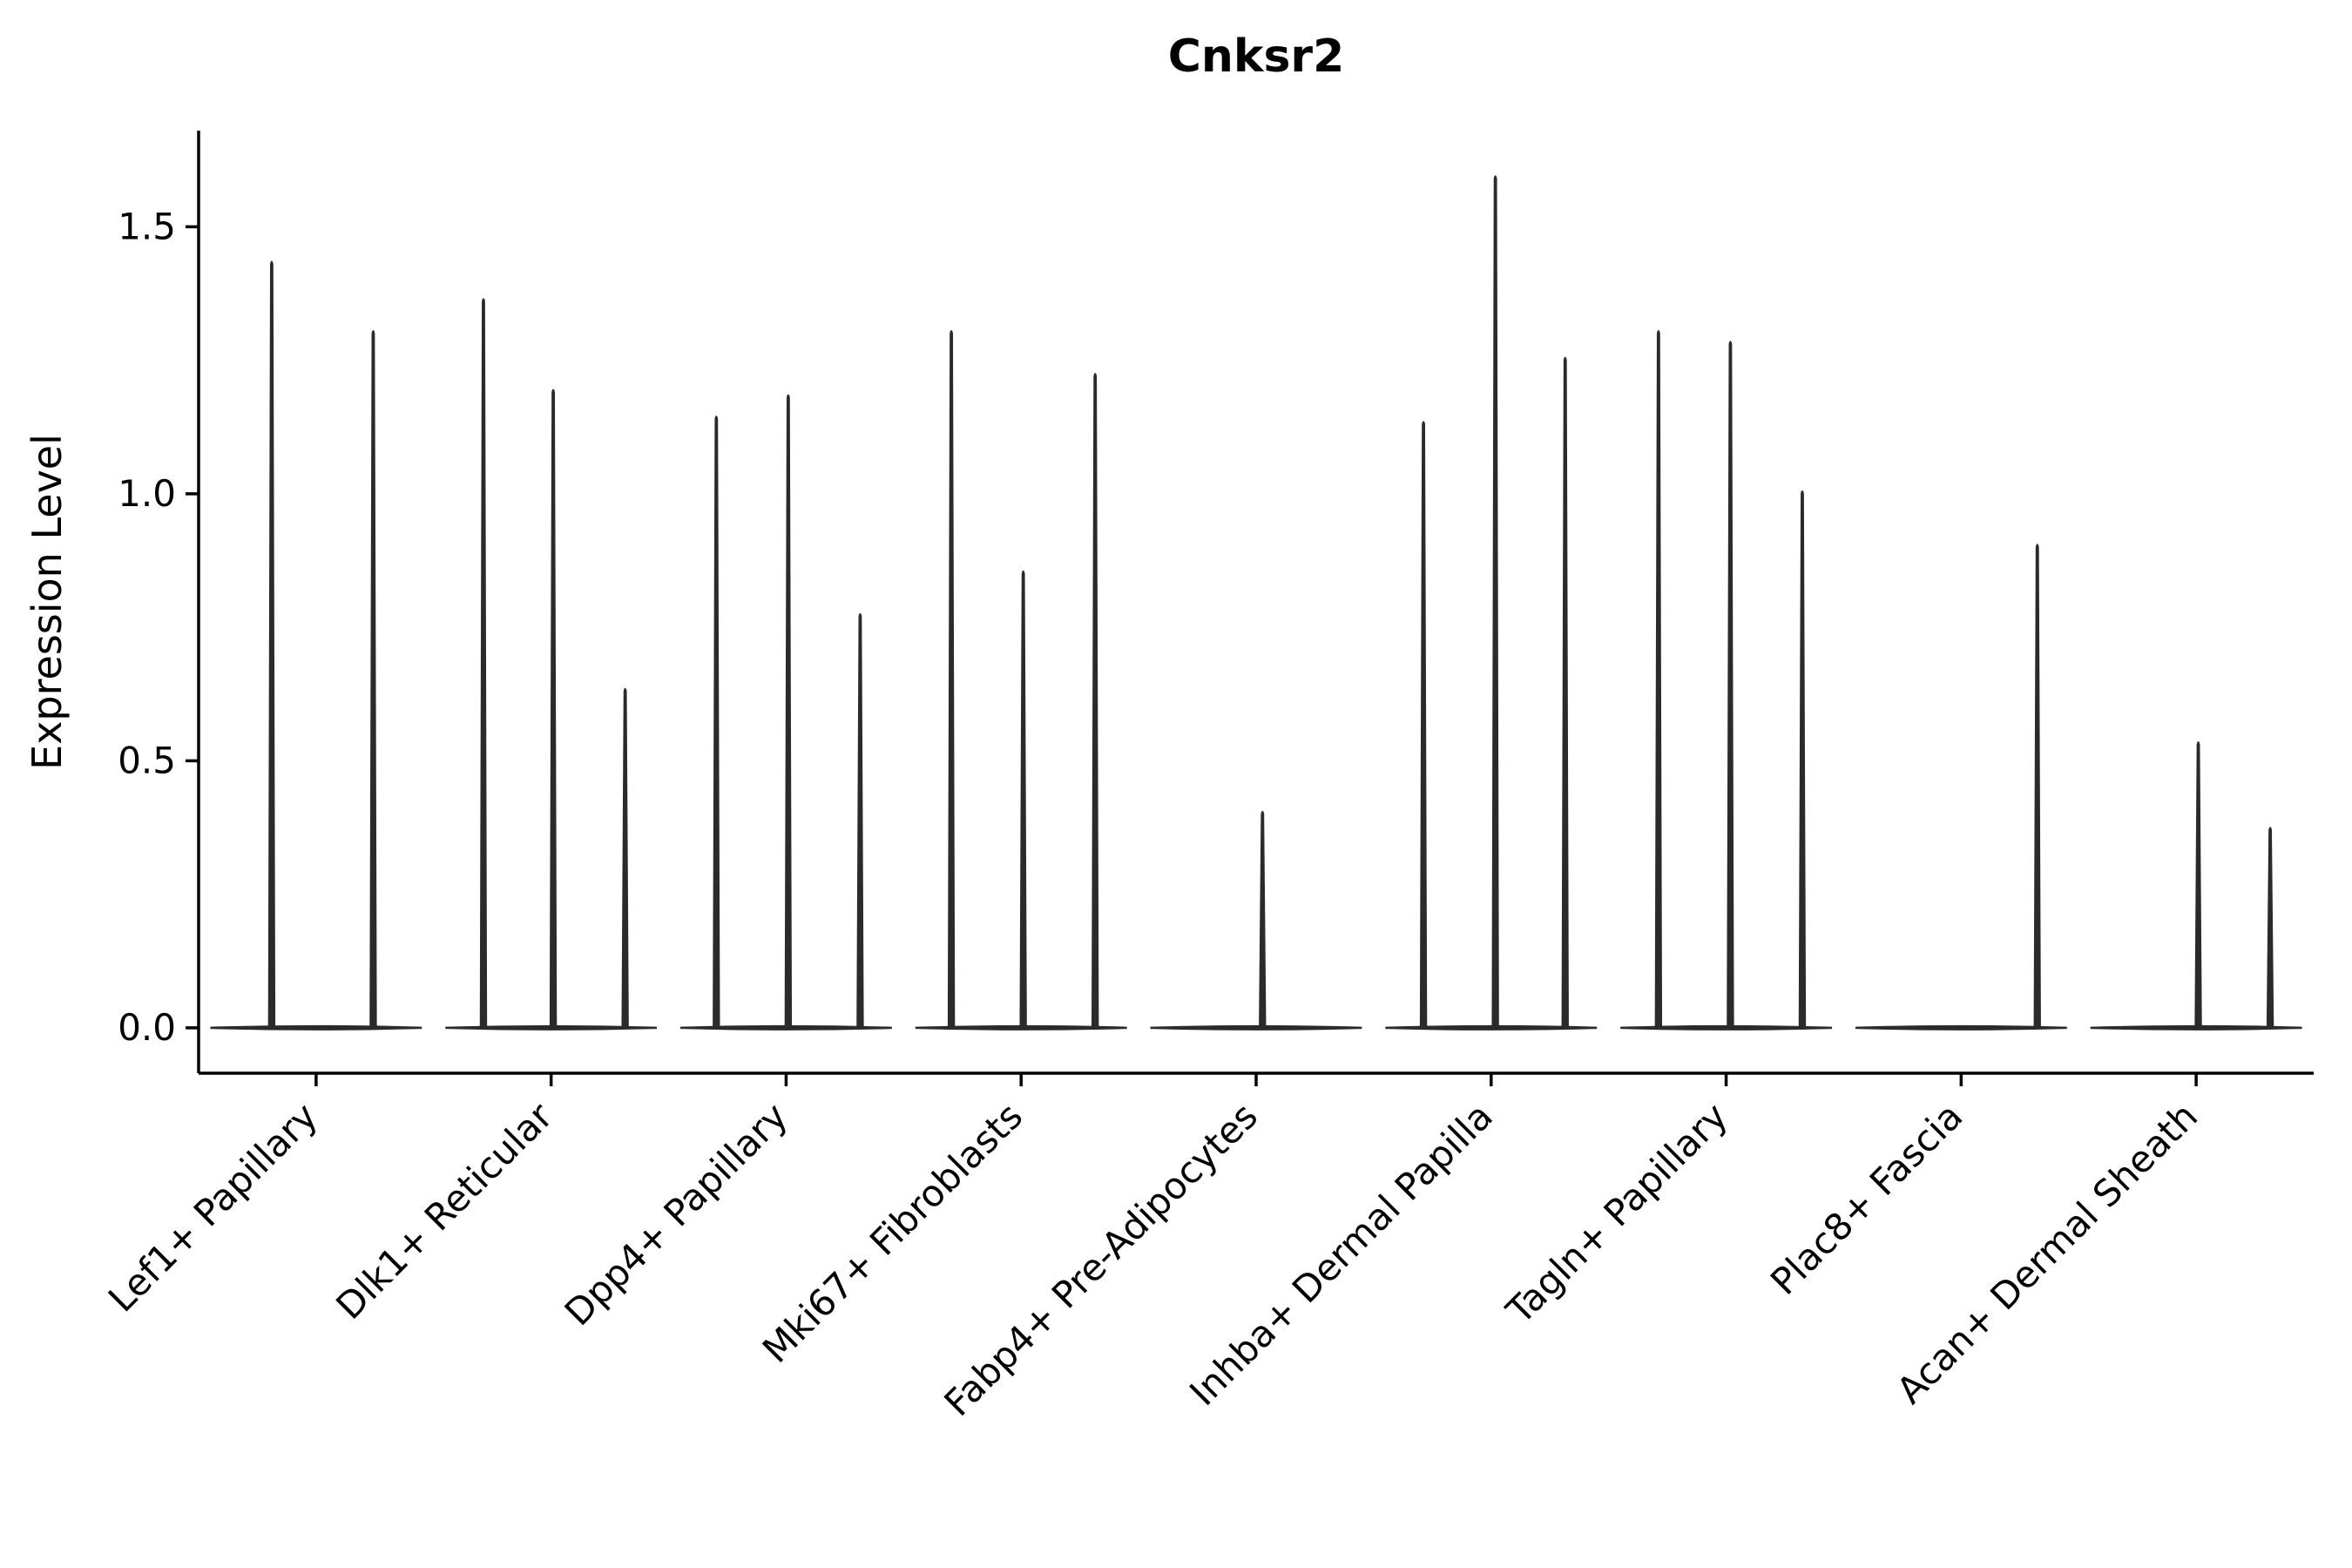 The image size is (2352, 1568). I want to click on x-tick-label: Mki67+ Fibroblasts, so click(893, 1232).